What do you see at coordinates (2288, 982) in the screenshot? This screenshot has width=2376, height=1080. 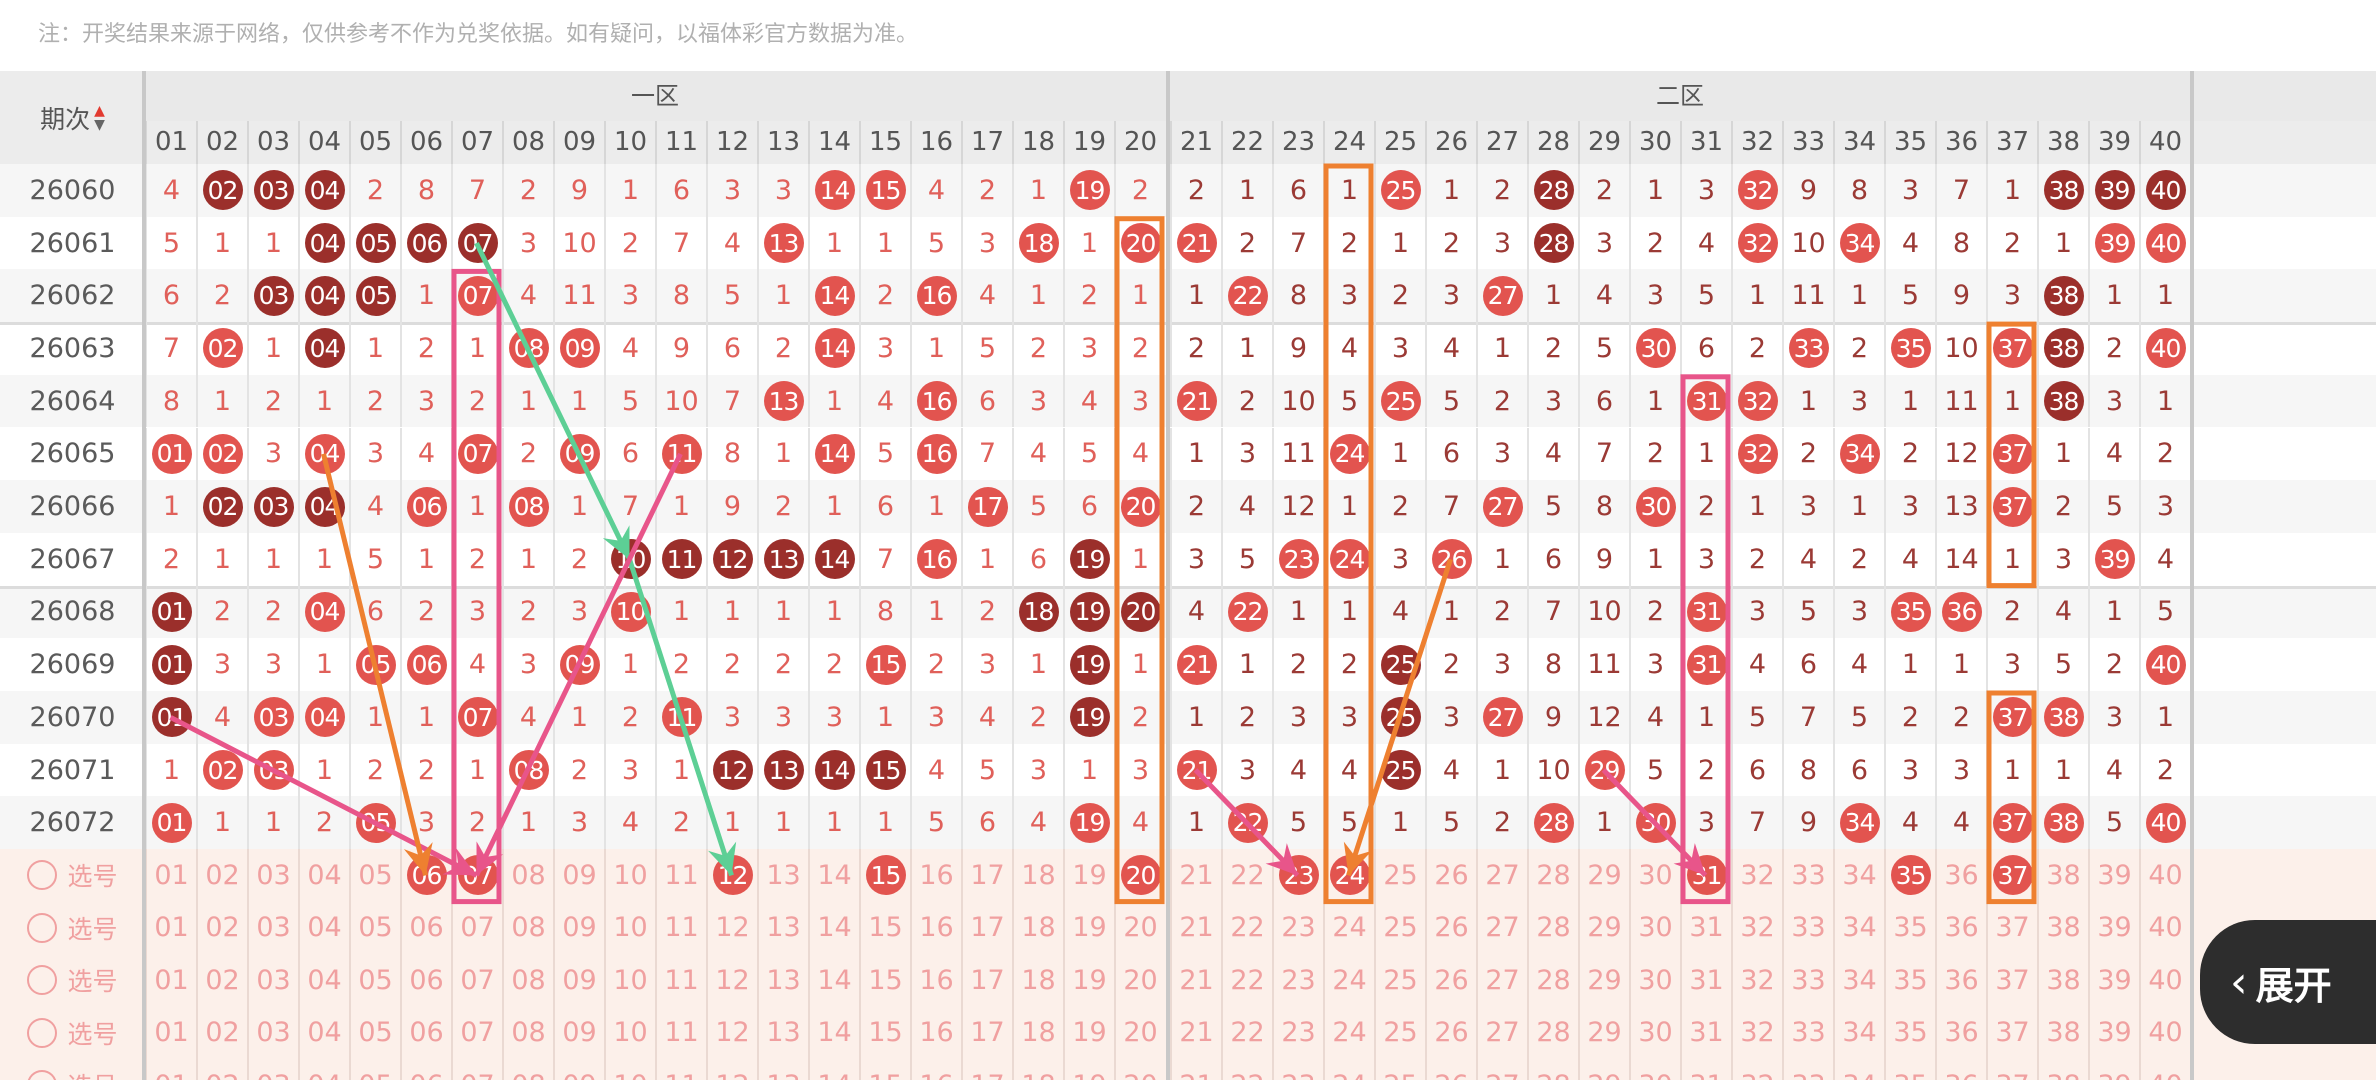 I see `expand-button: ‹ 展开` at bounding box center [2288, 982].